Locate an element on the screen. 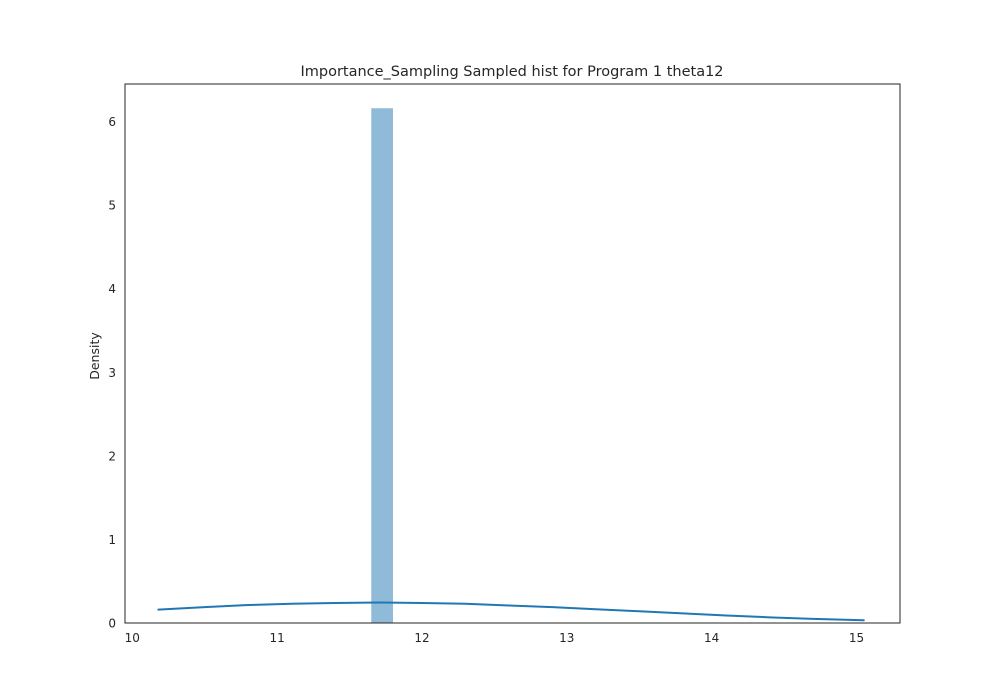  y-tick-label: 3 is located at coordinates (112, 373).